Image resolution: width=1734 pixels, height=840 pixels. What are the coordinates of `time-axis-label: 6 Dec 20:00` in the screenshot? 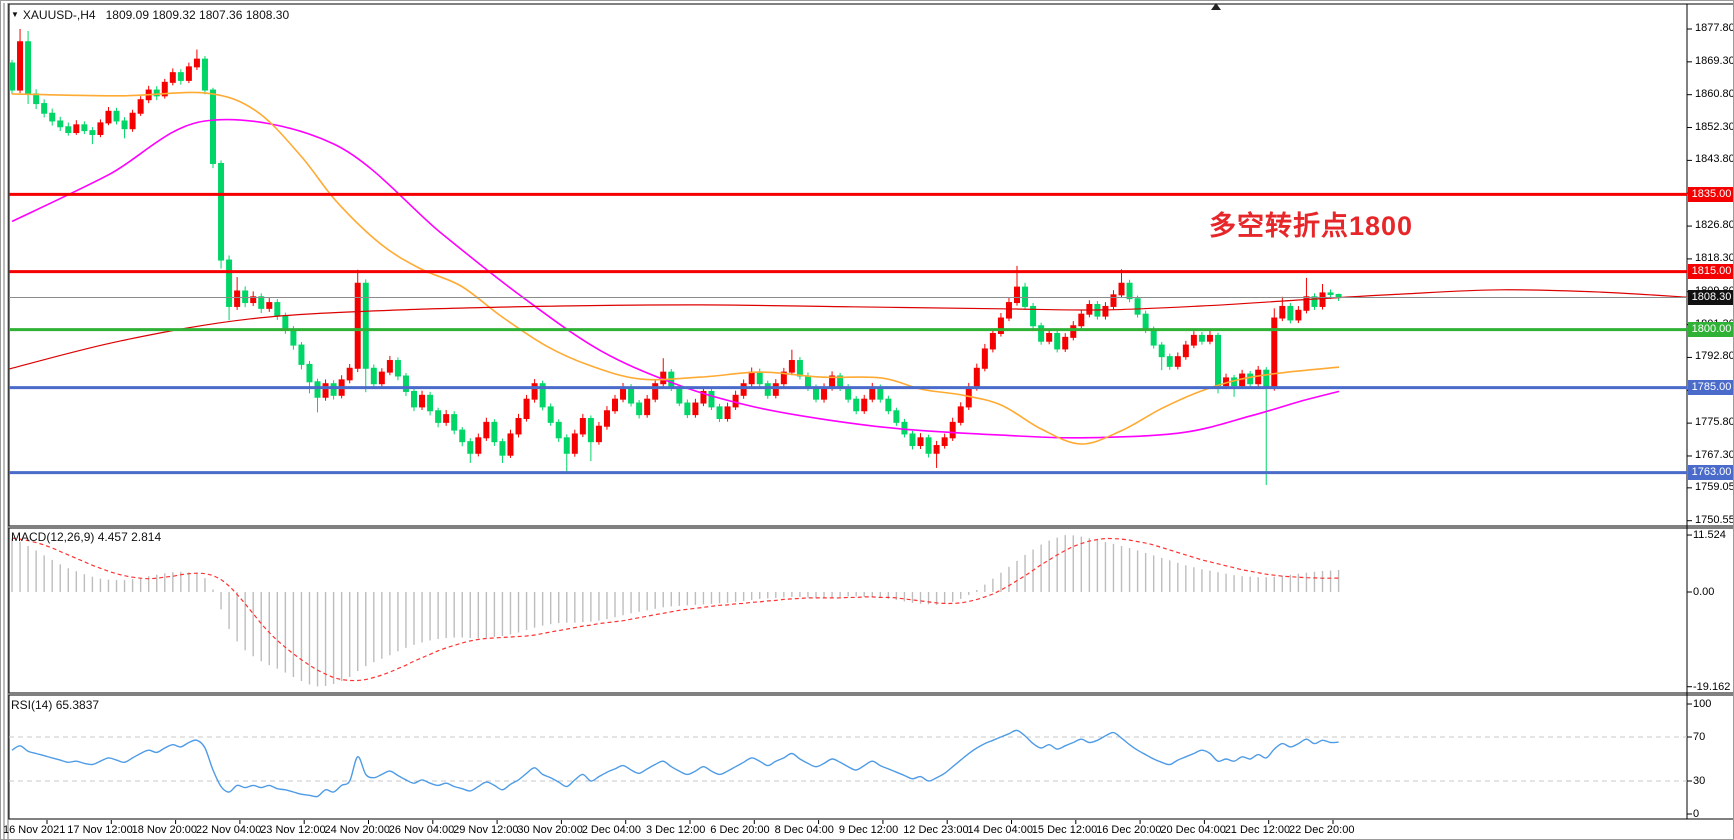 It's located at (740, 830).